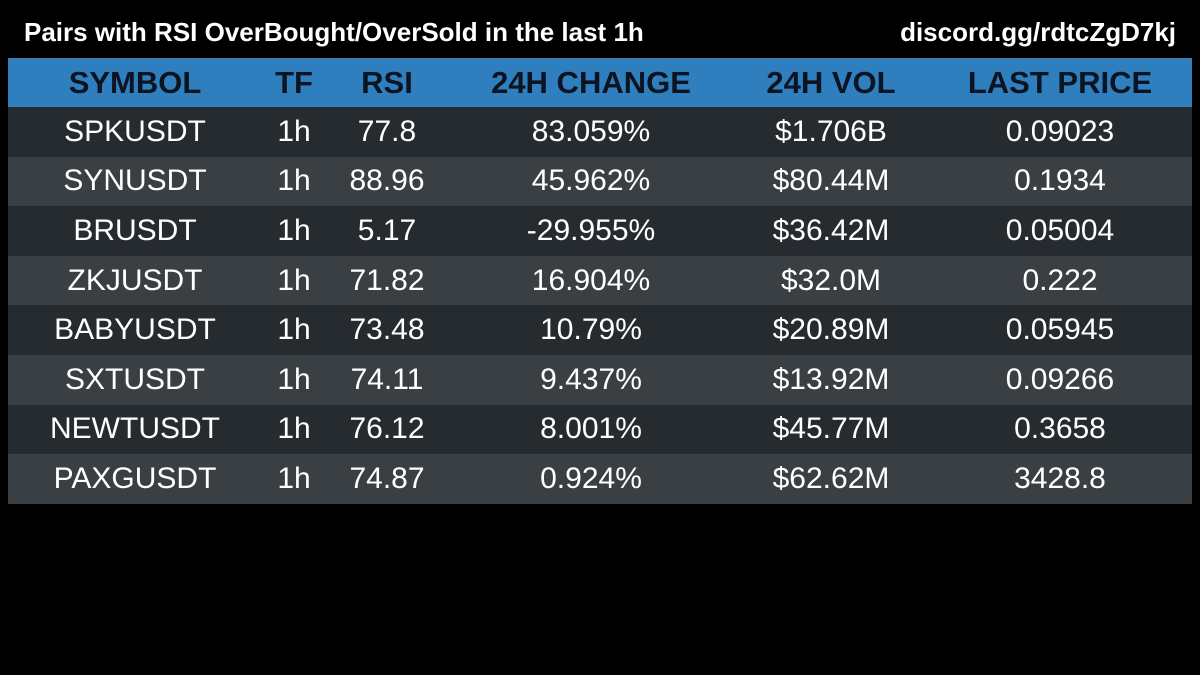  What do you see at coordinates (135, 330) in the screenshot?
I see `cell-symbol: BABYUSDT` at bounding box center [135, 330].